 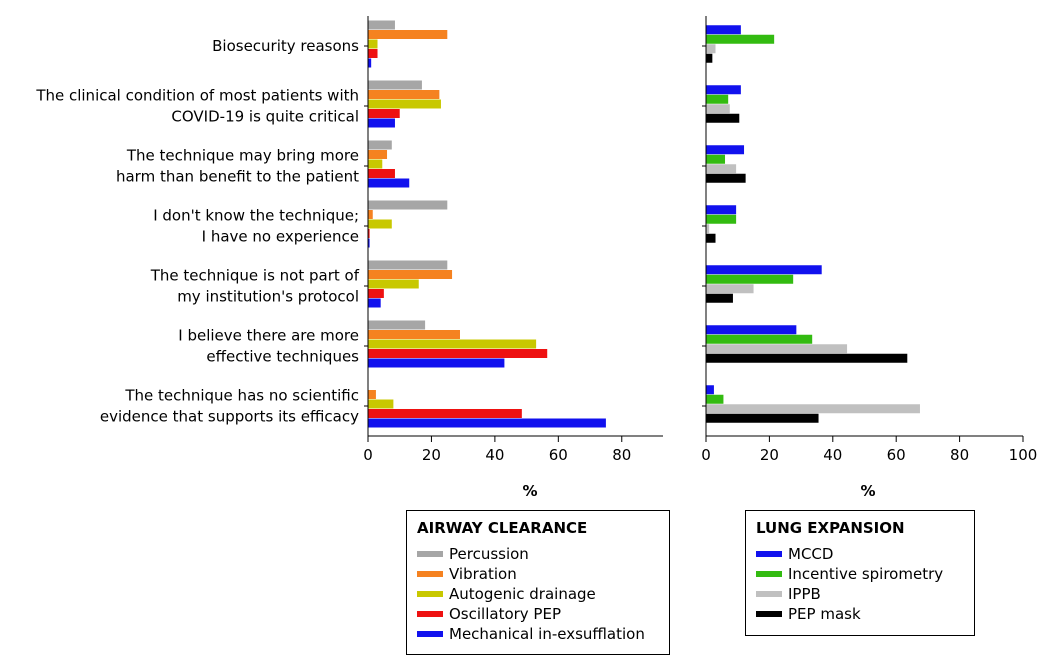 I want to click on legend-items: MCCD Incentive spirometry IPPB PEP mask, so click(x=860, y=584).